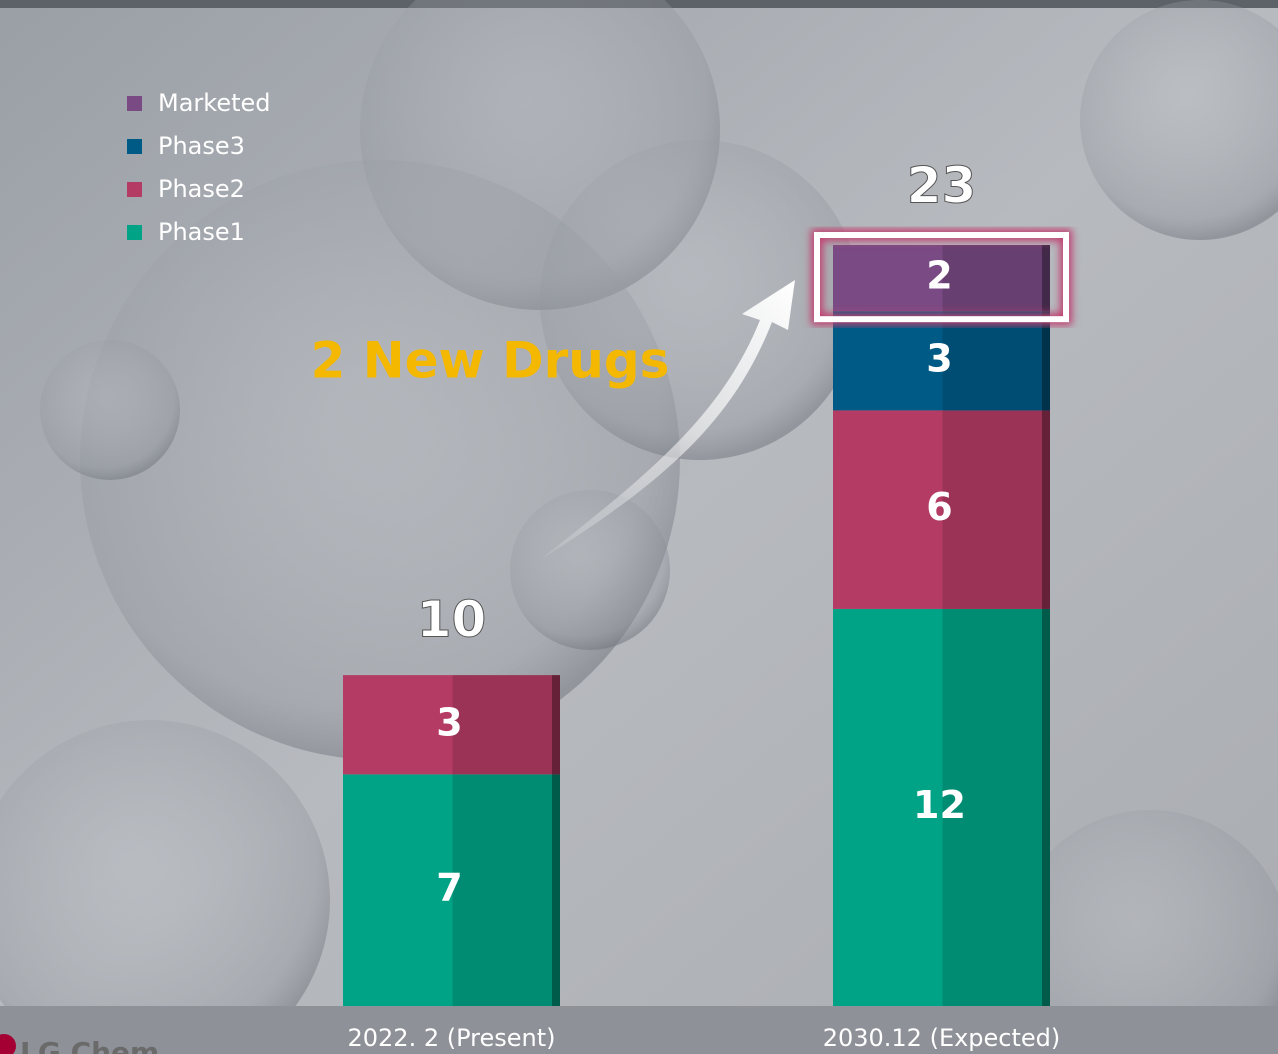  What do you see at coordinates (452, 620) in the screenshot?
I see `total-label: 10` at bounding box center [452, 620].